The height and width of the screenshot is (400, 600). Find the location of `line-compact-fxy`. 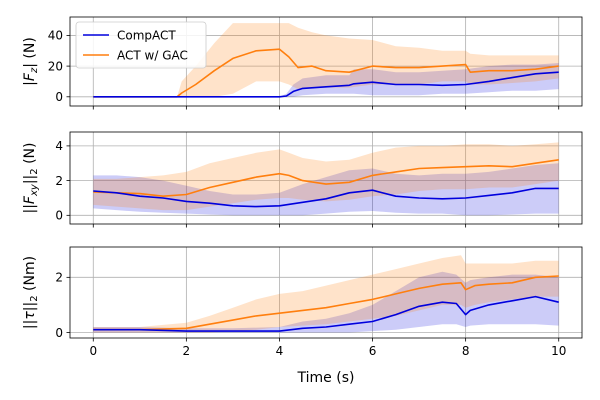

line-compact-fxy is located at coordinates (326, 197).